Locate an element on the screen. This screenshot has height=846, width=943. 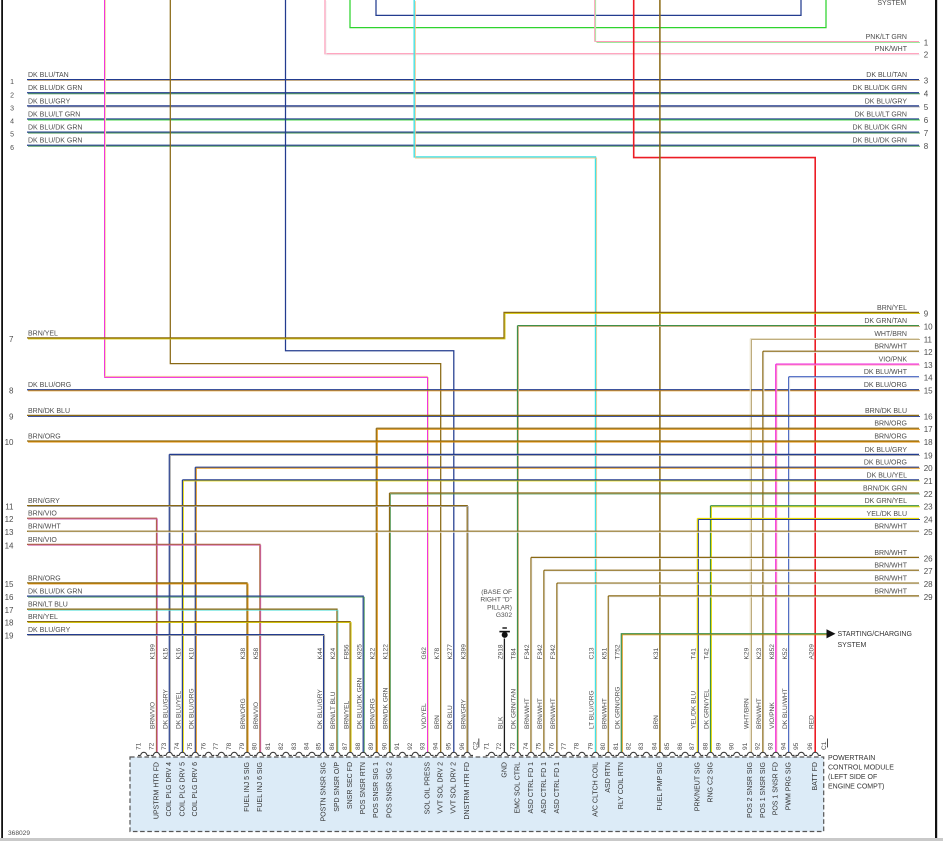
svg-text: POS SNSR SIG 1 is located at coordinates (376, 790).